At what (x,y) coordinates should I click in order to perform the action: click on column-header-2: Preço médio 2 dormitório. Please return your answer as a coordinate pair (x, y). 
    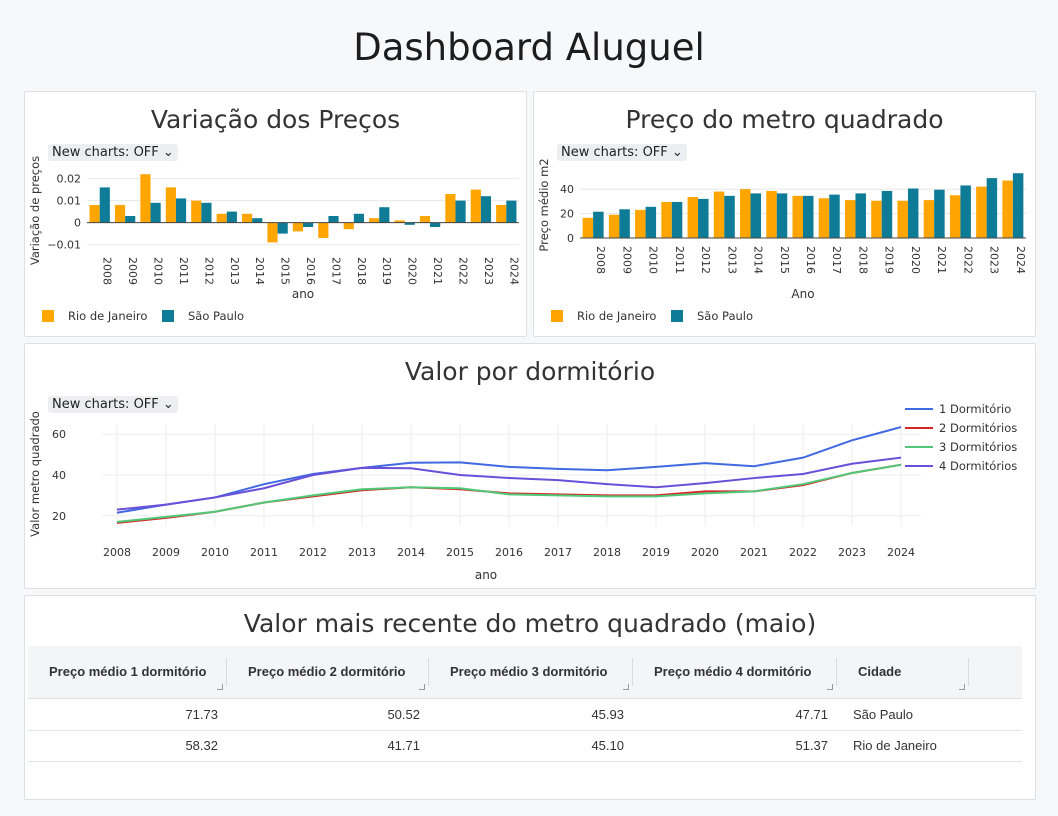
    Looking at the image, I should click on (328, 672).